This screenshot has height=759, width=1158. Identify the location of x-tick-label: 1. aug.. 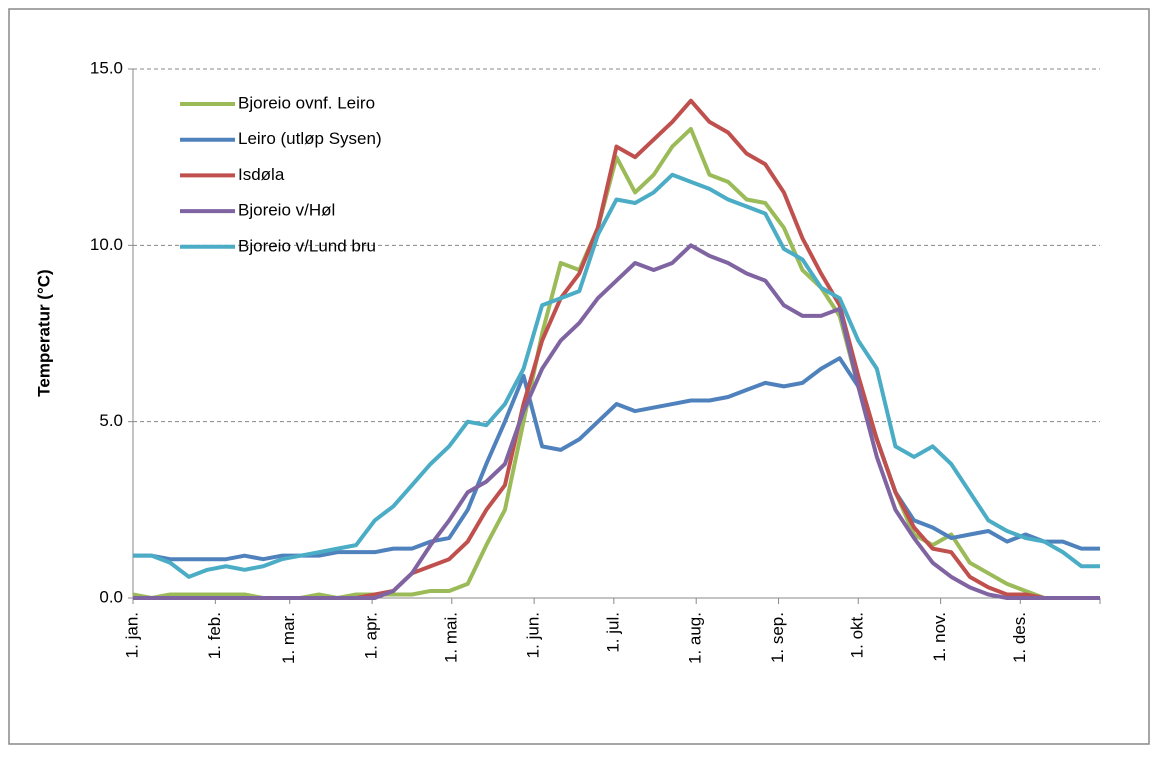
(695, 638).